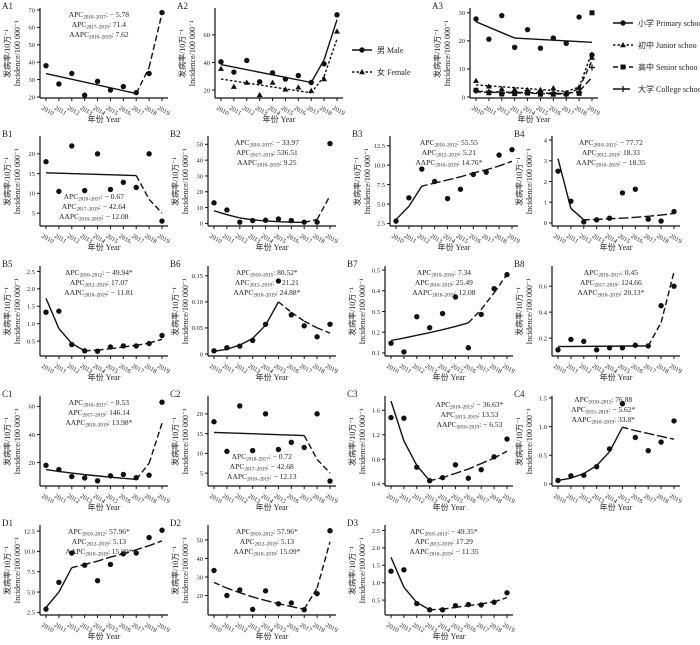  I want to click on apc-period: 2010–2019, so click(90, 220).